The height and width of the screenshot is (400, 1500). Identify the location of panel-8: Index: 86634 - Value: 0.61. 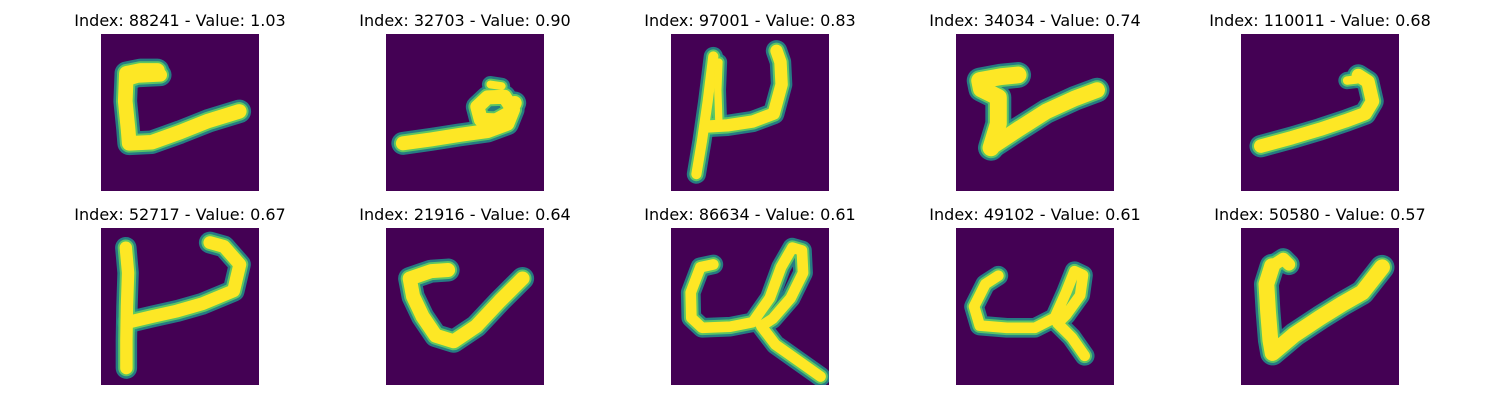
(750, 294).